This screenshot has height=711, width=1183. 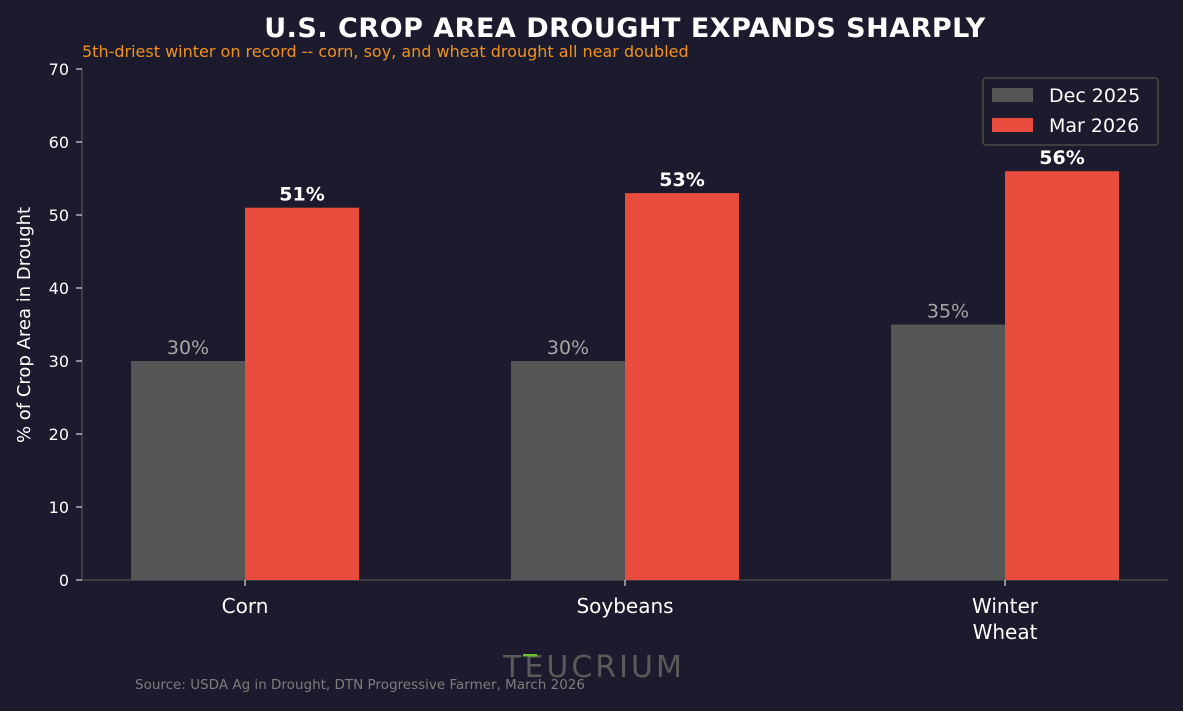 What do you see at coordinates (624, 606) in the screenshot?
I see `x-tick-label: Soybeans` at bounding box center [624, 606].